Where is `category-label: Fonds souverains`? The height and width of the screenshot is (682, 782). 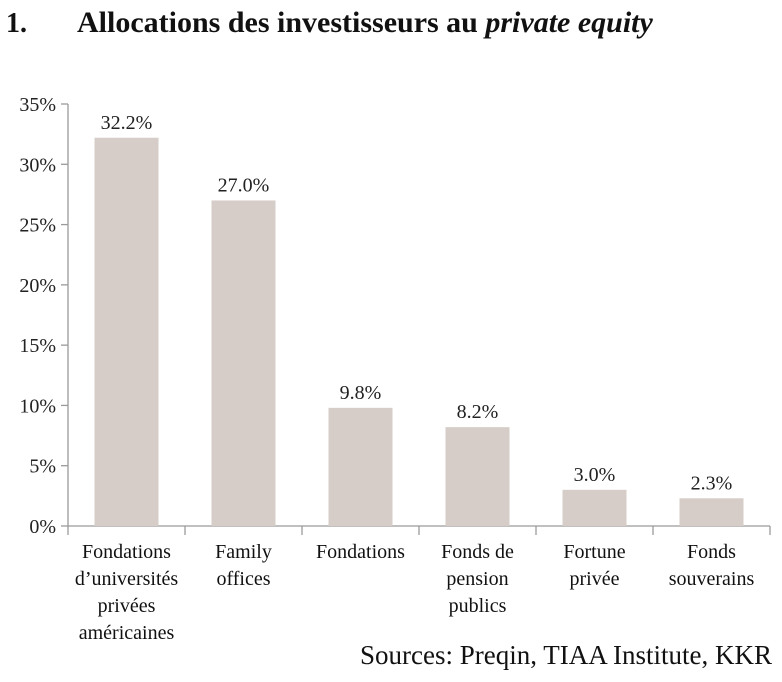
category-label: Fonds souverains is located at coordinates (712, 565).